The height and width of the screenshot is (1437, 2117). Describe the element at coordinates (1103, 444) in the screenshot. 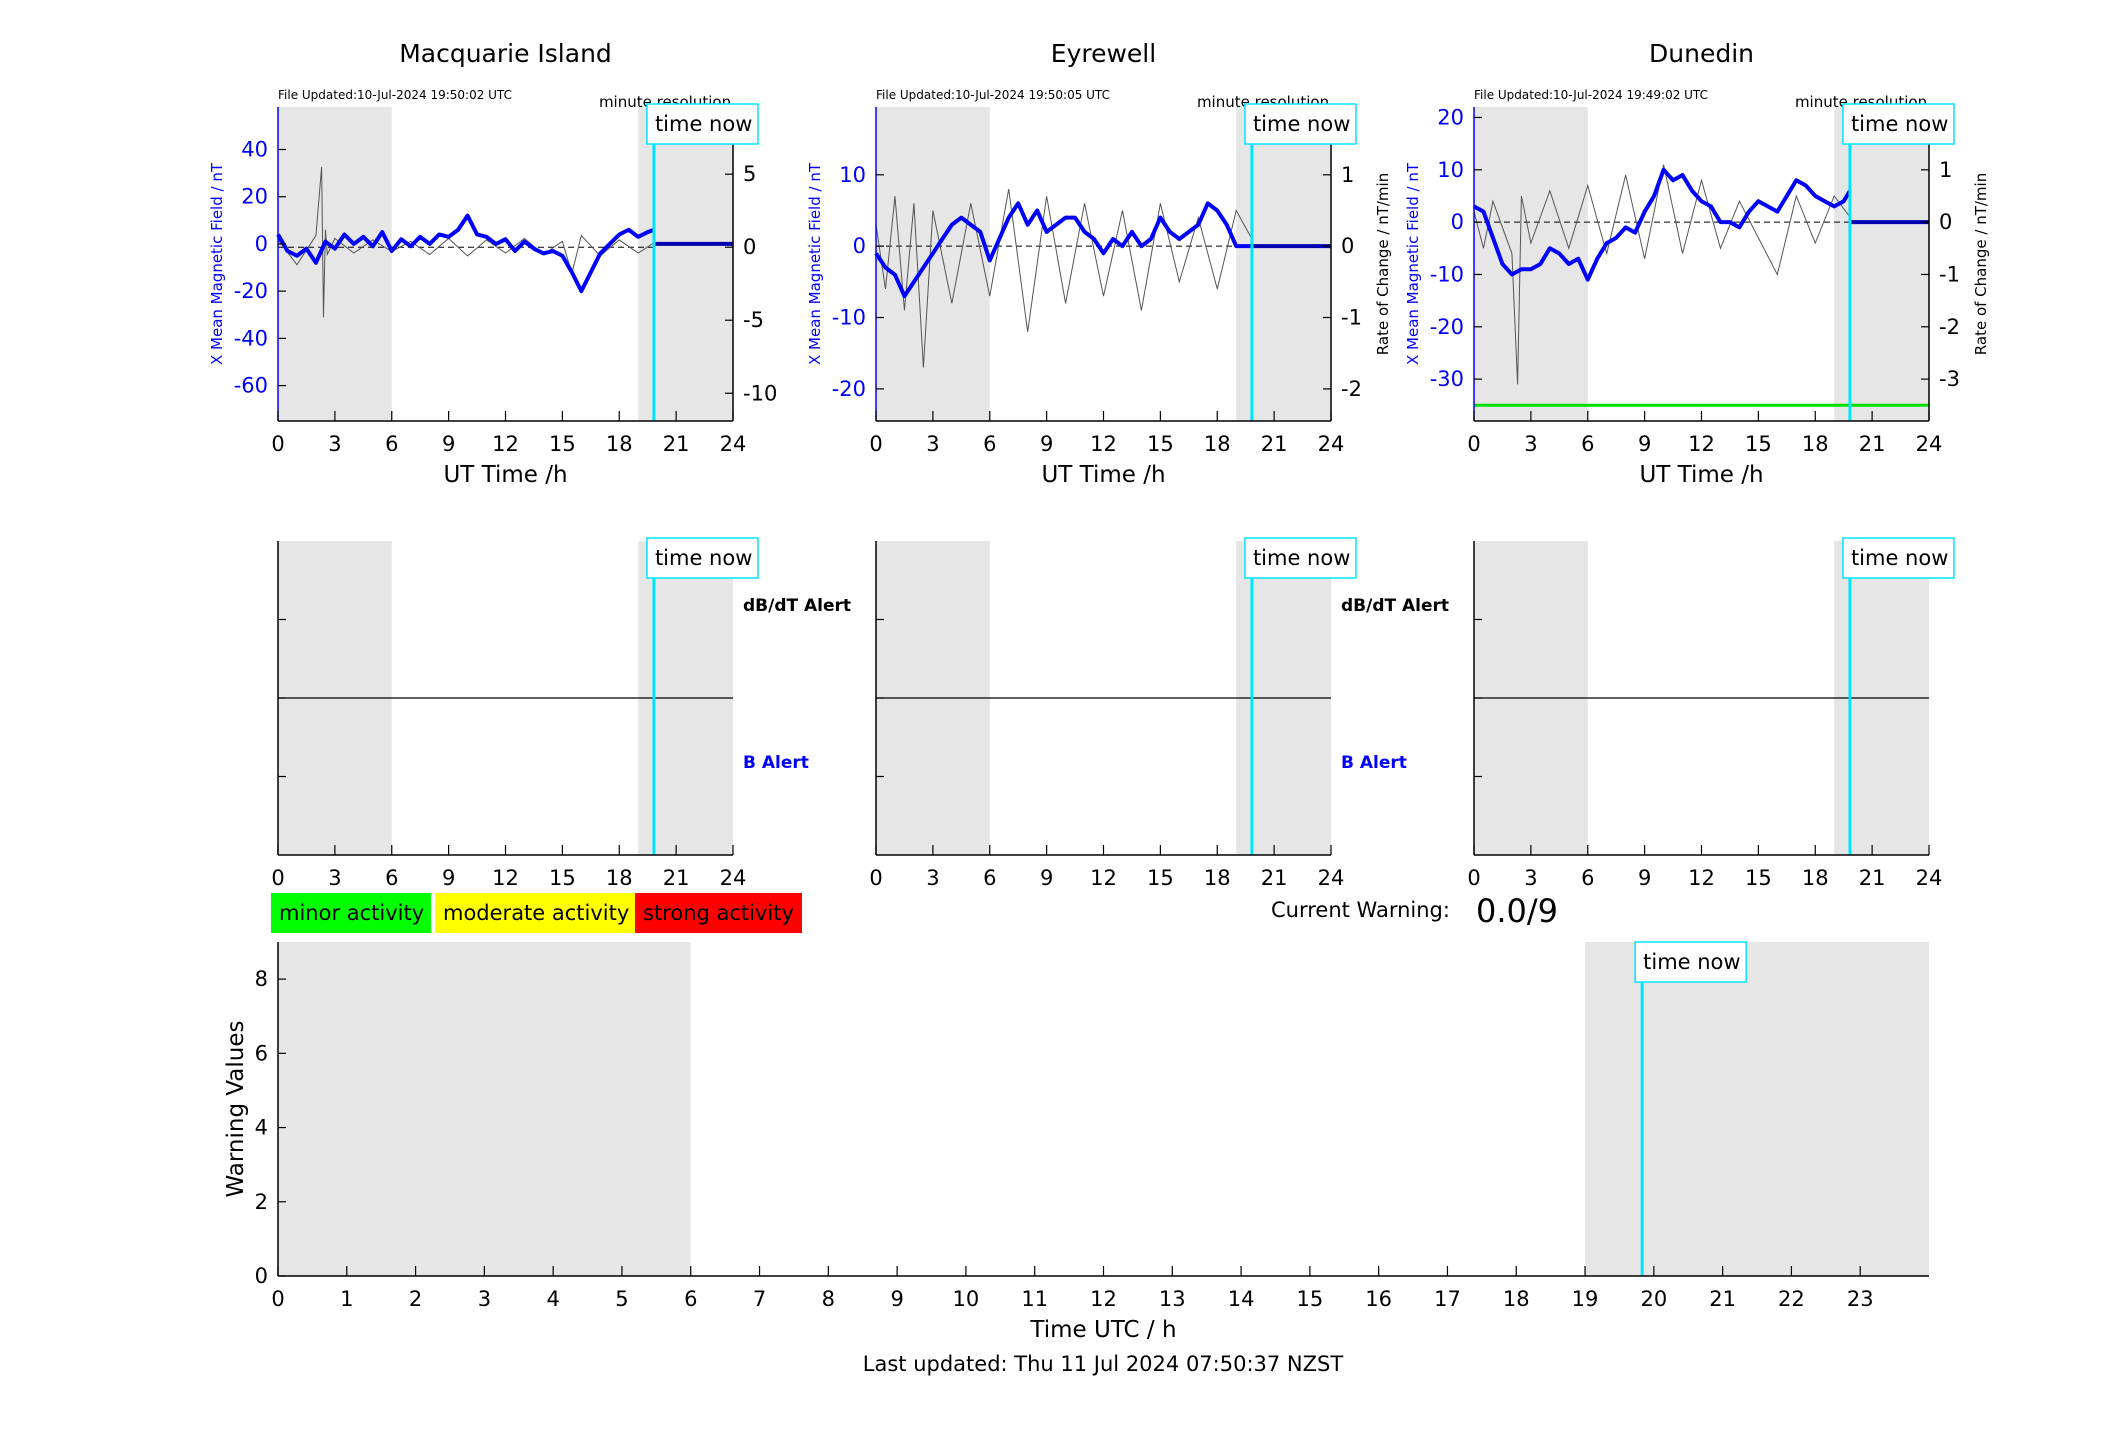

I see `eyrewell-xtick-label: 12` at that location.